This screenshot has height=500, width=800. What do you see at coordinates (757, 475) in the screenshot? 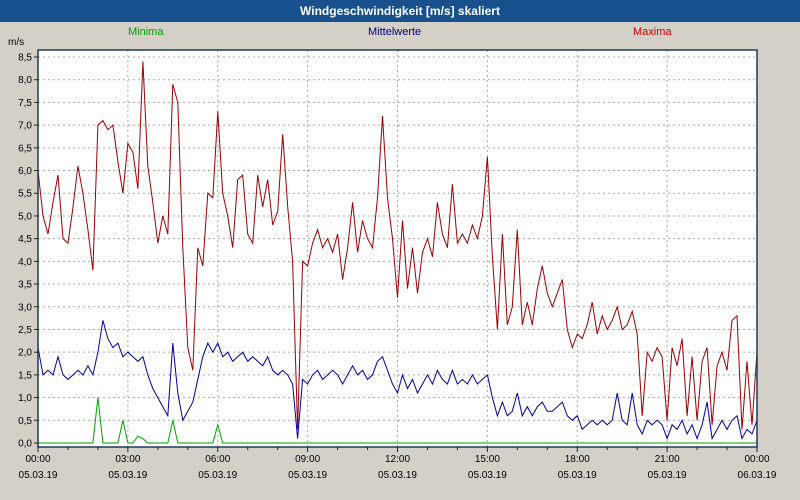
I see `x-axis-date-label: 06.03.19` at bounding box center [757, 475].